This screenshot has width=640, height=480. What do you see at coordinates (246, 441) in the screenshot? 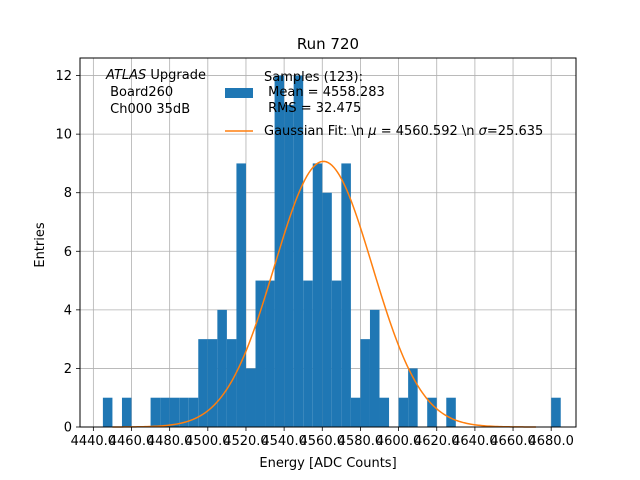
I see `x-tick-label: 4520.0` at bounding box center [246, 441].